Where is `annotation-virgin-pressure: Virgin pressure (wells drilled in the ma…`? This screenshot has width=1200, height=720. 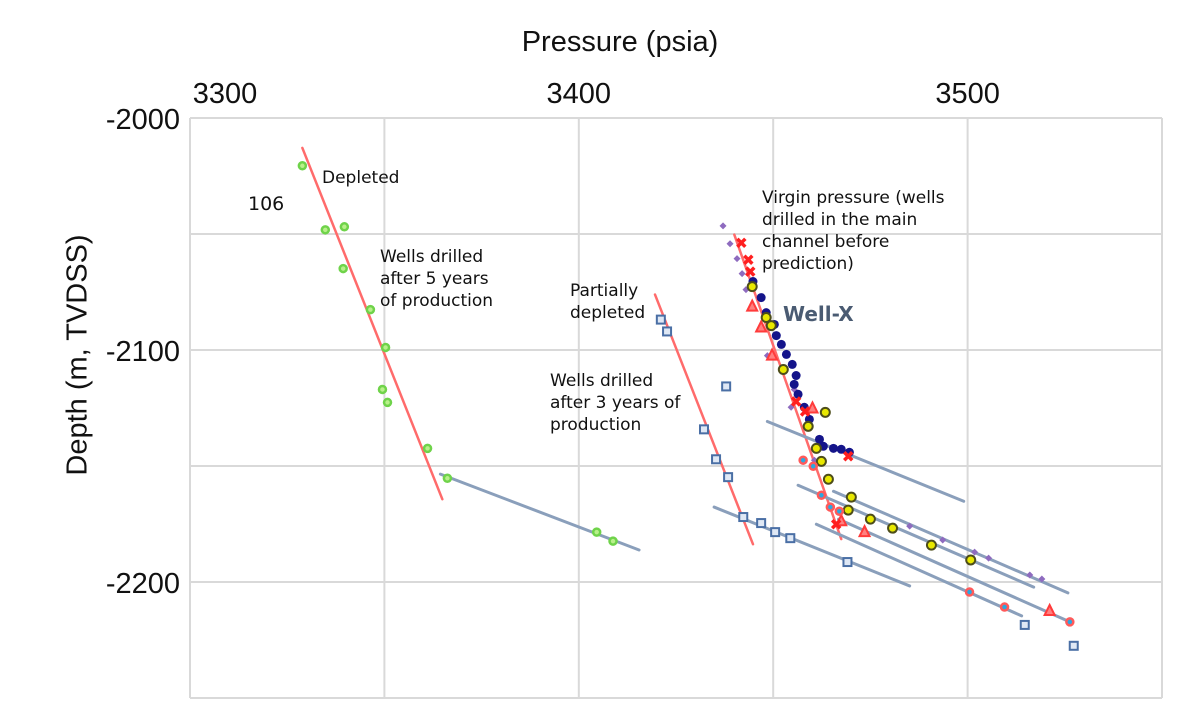 annotation-virgin-pressure: Virgin pressure (wells drilled in the ma… is located at coordinates (853, 231).